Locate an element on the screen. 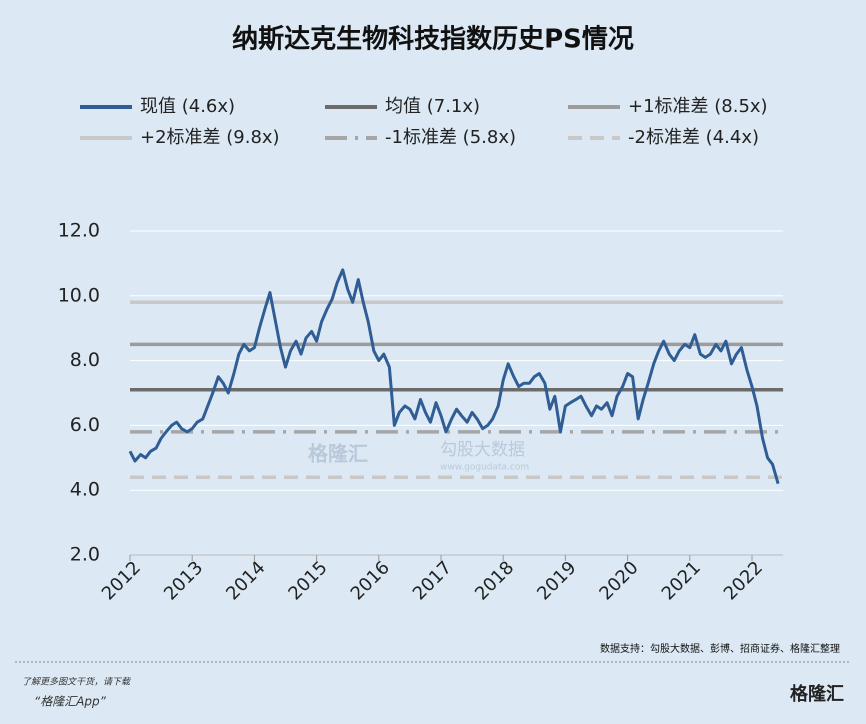 This screenshot has width=866, height=724. y-tick-label: 12.0 is located at coordinates (79, 231).